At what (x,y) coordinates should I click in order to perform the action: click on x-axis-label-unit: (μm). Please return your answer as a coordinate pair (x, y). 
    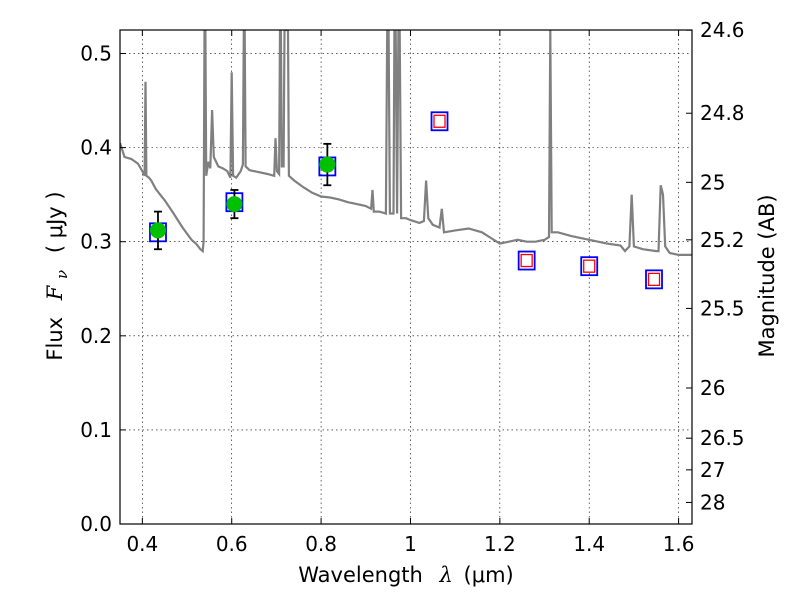
    Looking at the image, I should click on (489, 575).